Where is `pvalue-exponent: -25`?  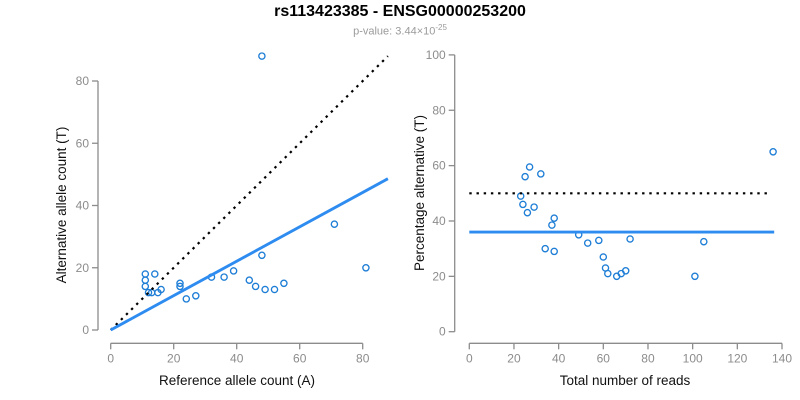 pvalue-exponent: -25 is located at coordinates (441, 27).